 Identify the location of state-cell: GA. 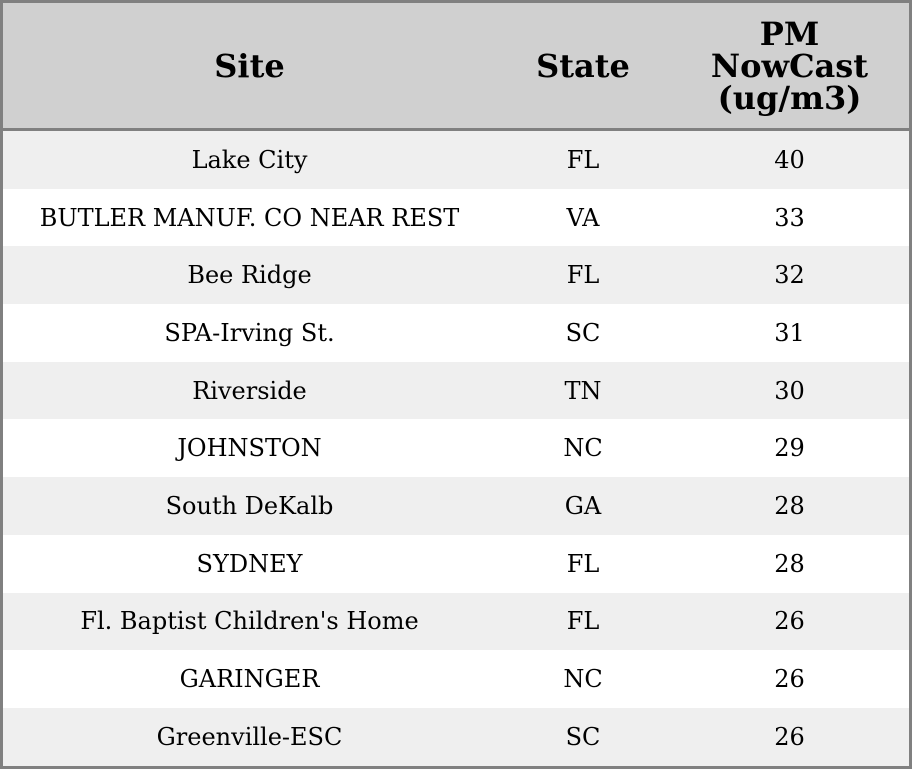
(583, 506).